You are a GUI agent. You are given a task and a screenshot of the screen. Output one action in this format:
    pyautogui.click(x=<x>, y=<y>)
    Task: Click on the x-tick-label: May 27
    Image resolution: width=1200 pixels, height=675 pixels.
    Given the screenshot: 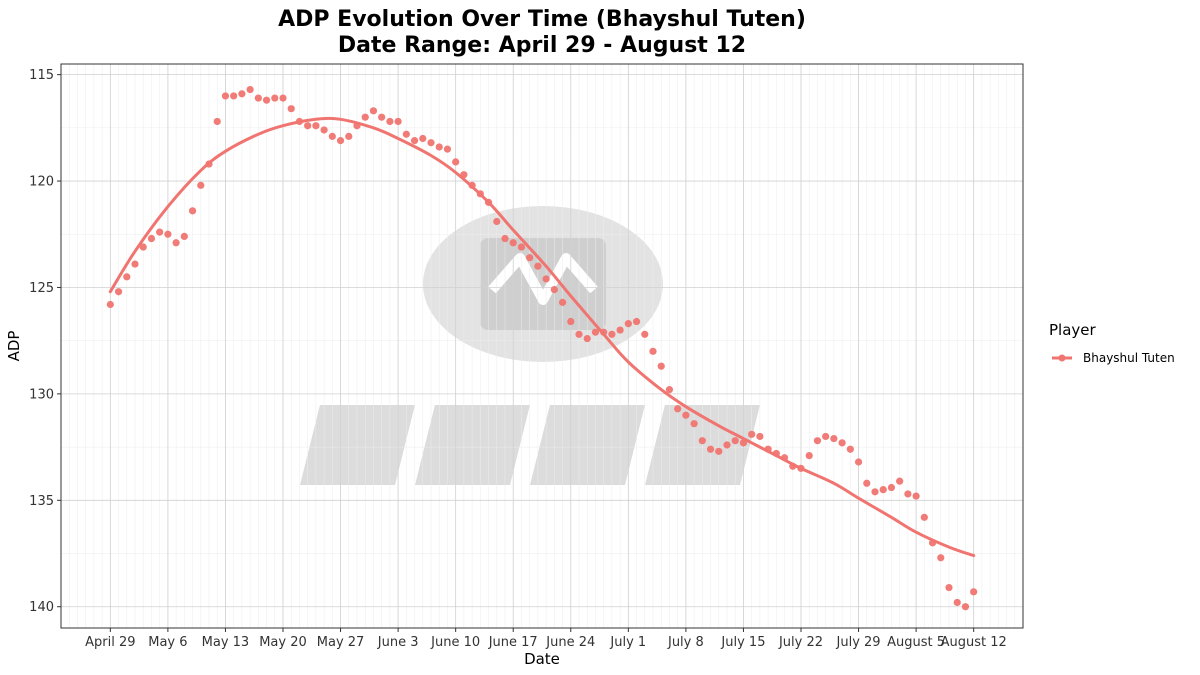 What is the action you would take?
    pyautogui.click(x=341, y=642)
    